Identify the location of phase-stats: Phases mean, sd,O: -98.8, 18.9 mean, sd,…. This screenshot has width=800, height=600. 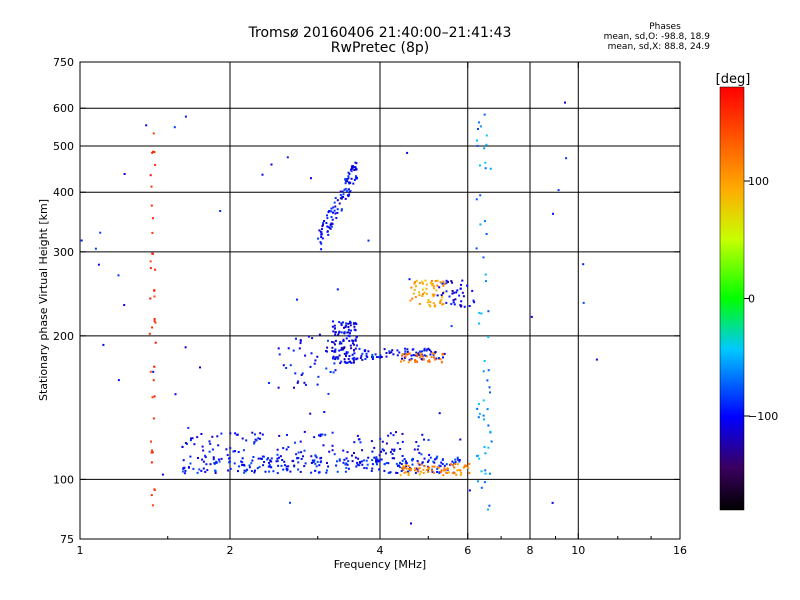
(655, 37).